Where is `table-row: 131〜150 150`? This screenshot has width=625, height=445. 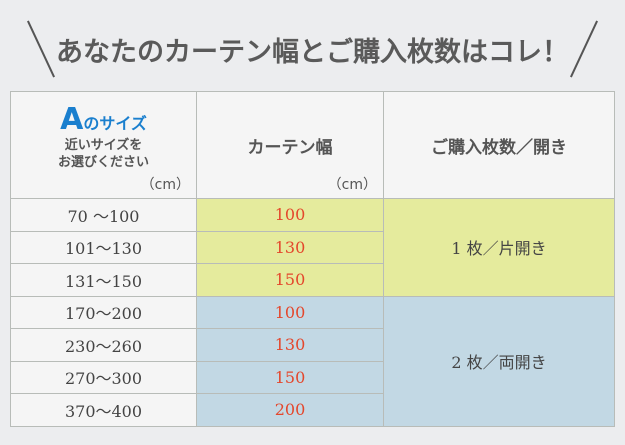
table-row: 131〜150 150 is located at coordinates (312, 280).